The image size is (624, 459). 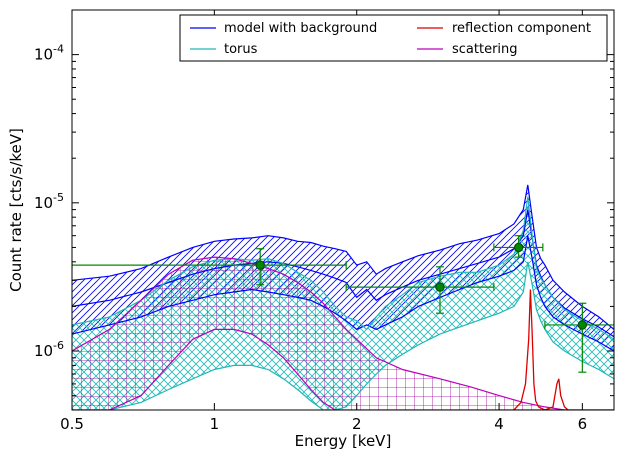 I want to click on legend-label-scattering: scattering, so click(x=485, y=49).